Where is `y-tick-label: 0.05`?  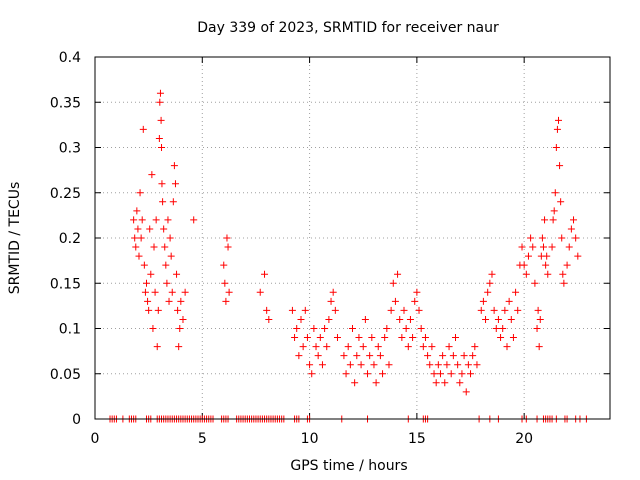
y-tick-label: 0.05 is located at coordinates (65, 375).